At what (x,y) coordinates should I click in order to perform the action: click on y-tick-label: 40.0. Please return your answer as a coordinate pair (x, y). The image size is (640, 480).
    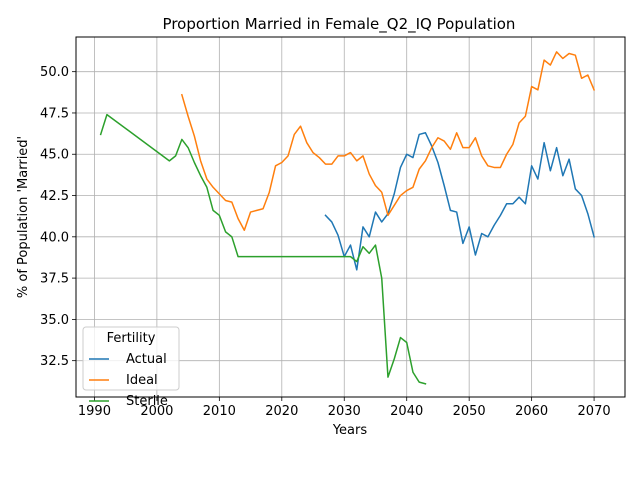
    Looking at the image, I should click on (54, 237).